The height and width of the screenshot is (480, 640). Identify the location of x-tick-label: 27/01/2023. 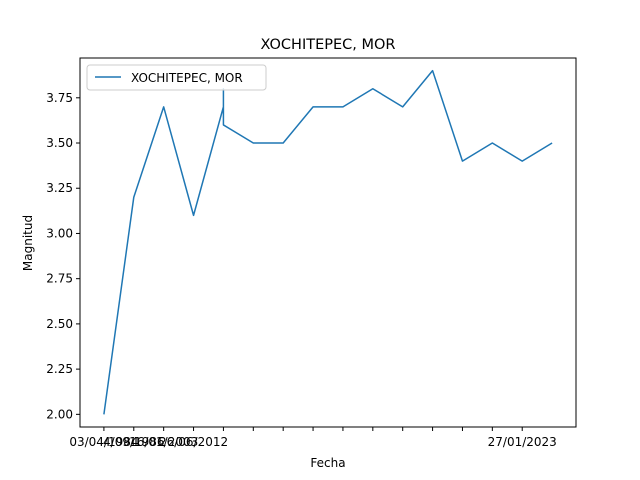
(522, 442).